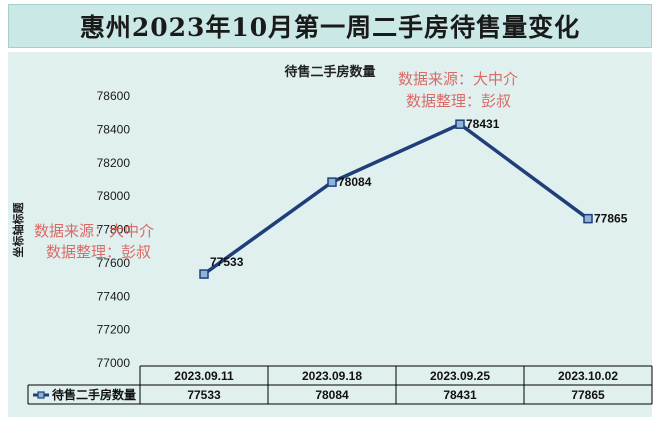 This screenshot has width=660, height=421. Describe the element at coordinates (483, 124) in the screenshot. I see `data-label: 78431` at that location.